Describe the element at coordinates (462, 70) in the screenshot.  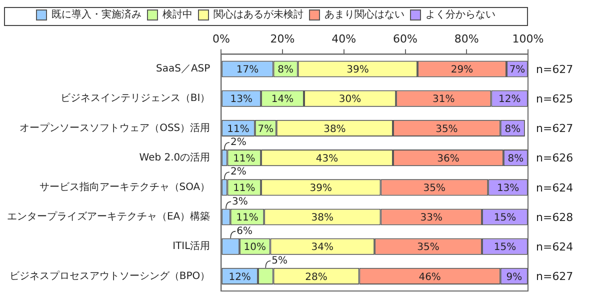
I see `data-label: 29%` at that location.